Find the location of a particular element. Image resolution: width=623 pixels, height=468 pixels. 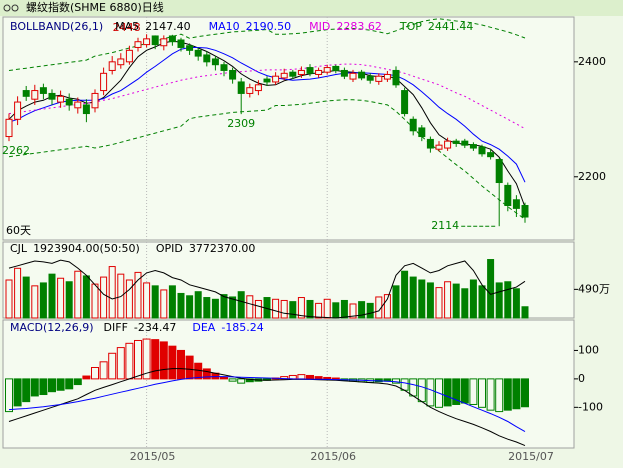

y-tick-label: 0 is located at coordinates (581, 378).